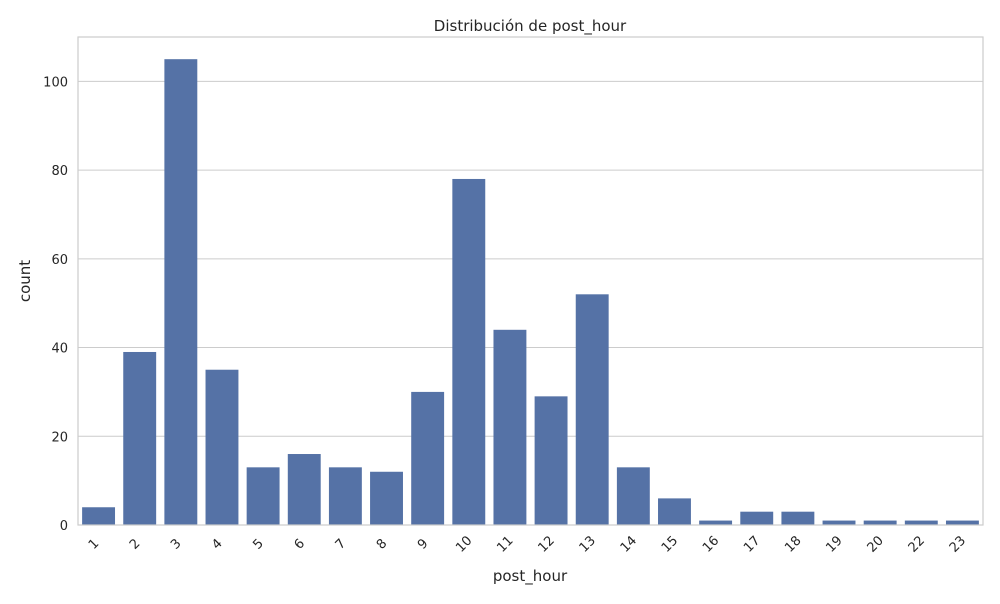  Describe the element at coordinates (176, 544) in the screenshot. I see `x-tick-label: 3` at that location.